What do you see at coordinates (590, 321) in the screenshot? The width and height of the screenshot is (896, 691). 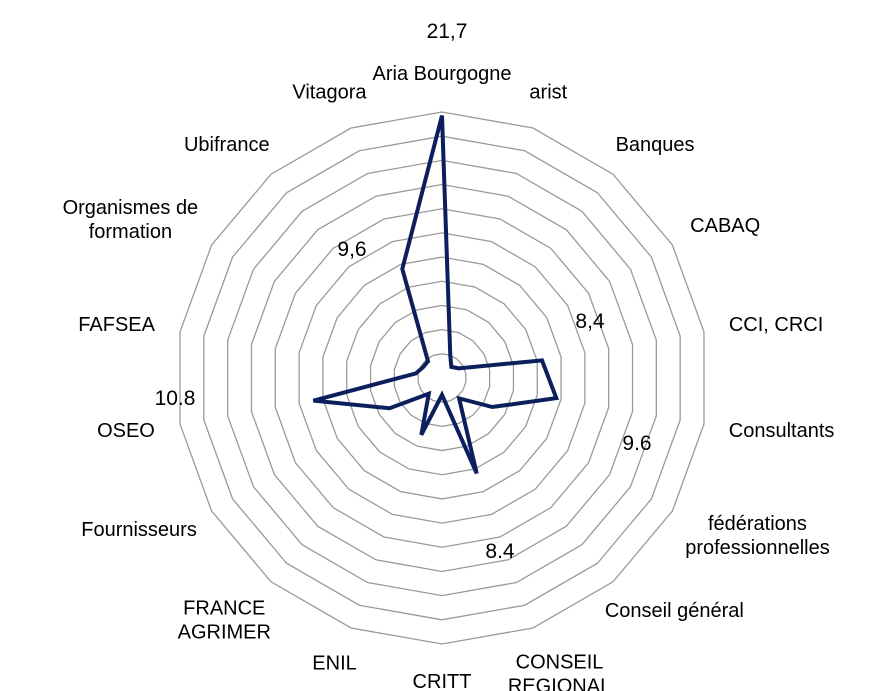 I see `value-label: 8,4` at bounding box center [590, 321].